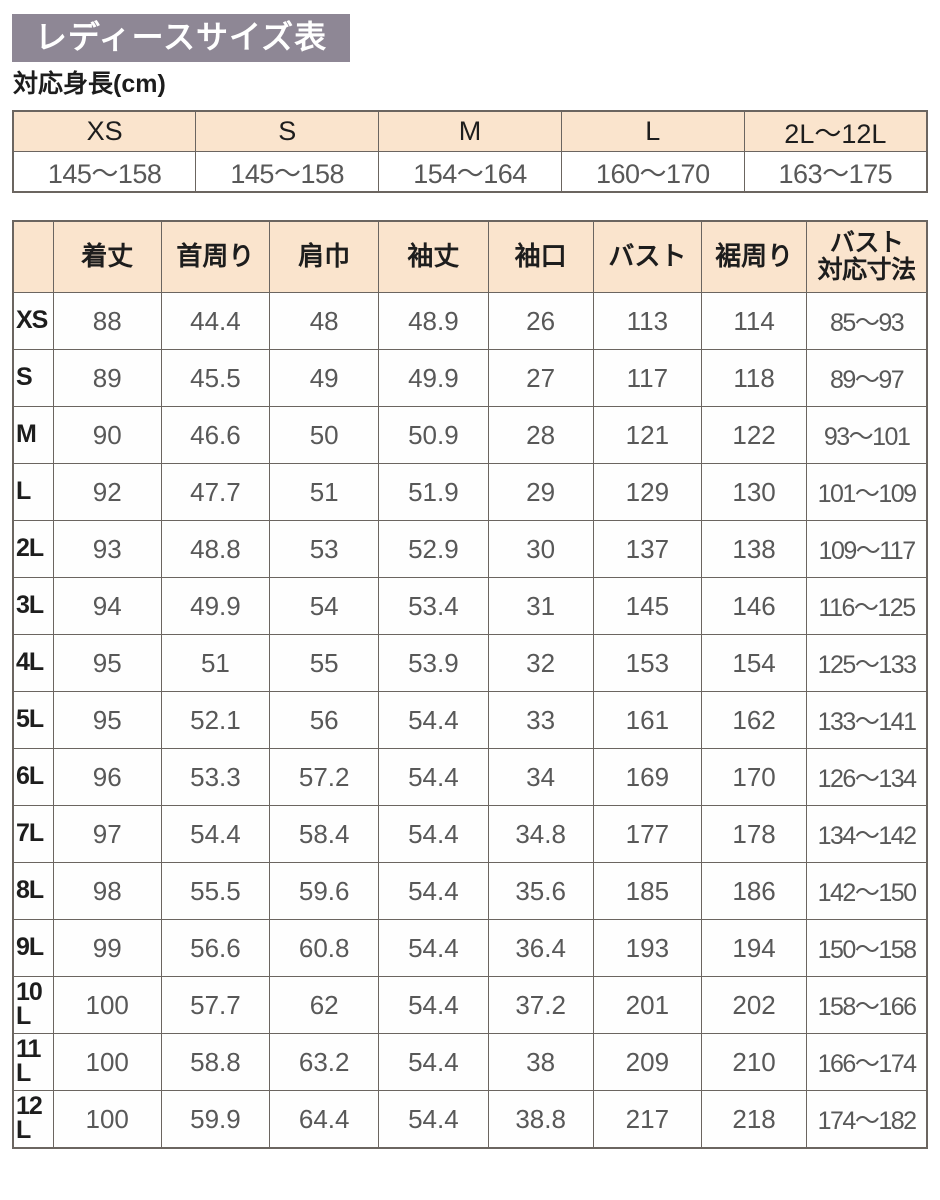 Image resolution: width=940 pixels, height=1200 pixels. Describe the element at coordinates (470, 948) in the screenshot. I see `table-row: 9L 99 56.6 60.8 54.4 36.4 193 194 150〜158` at that location.